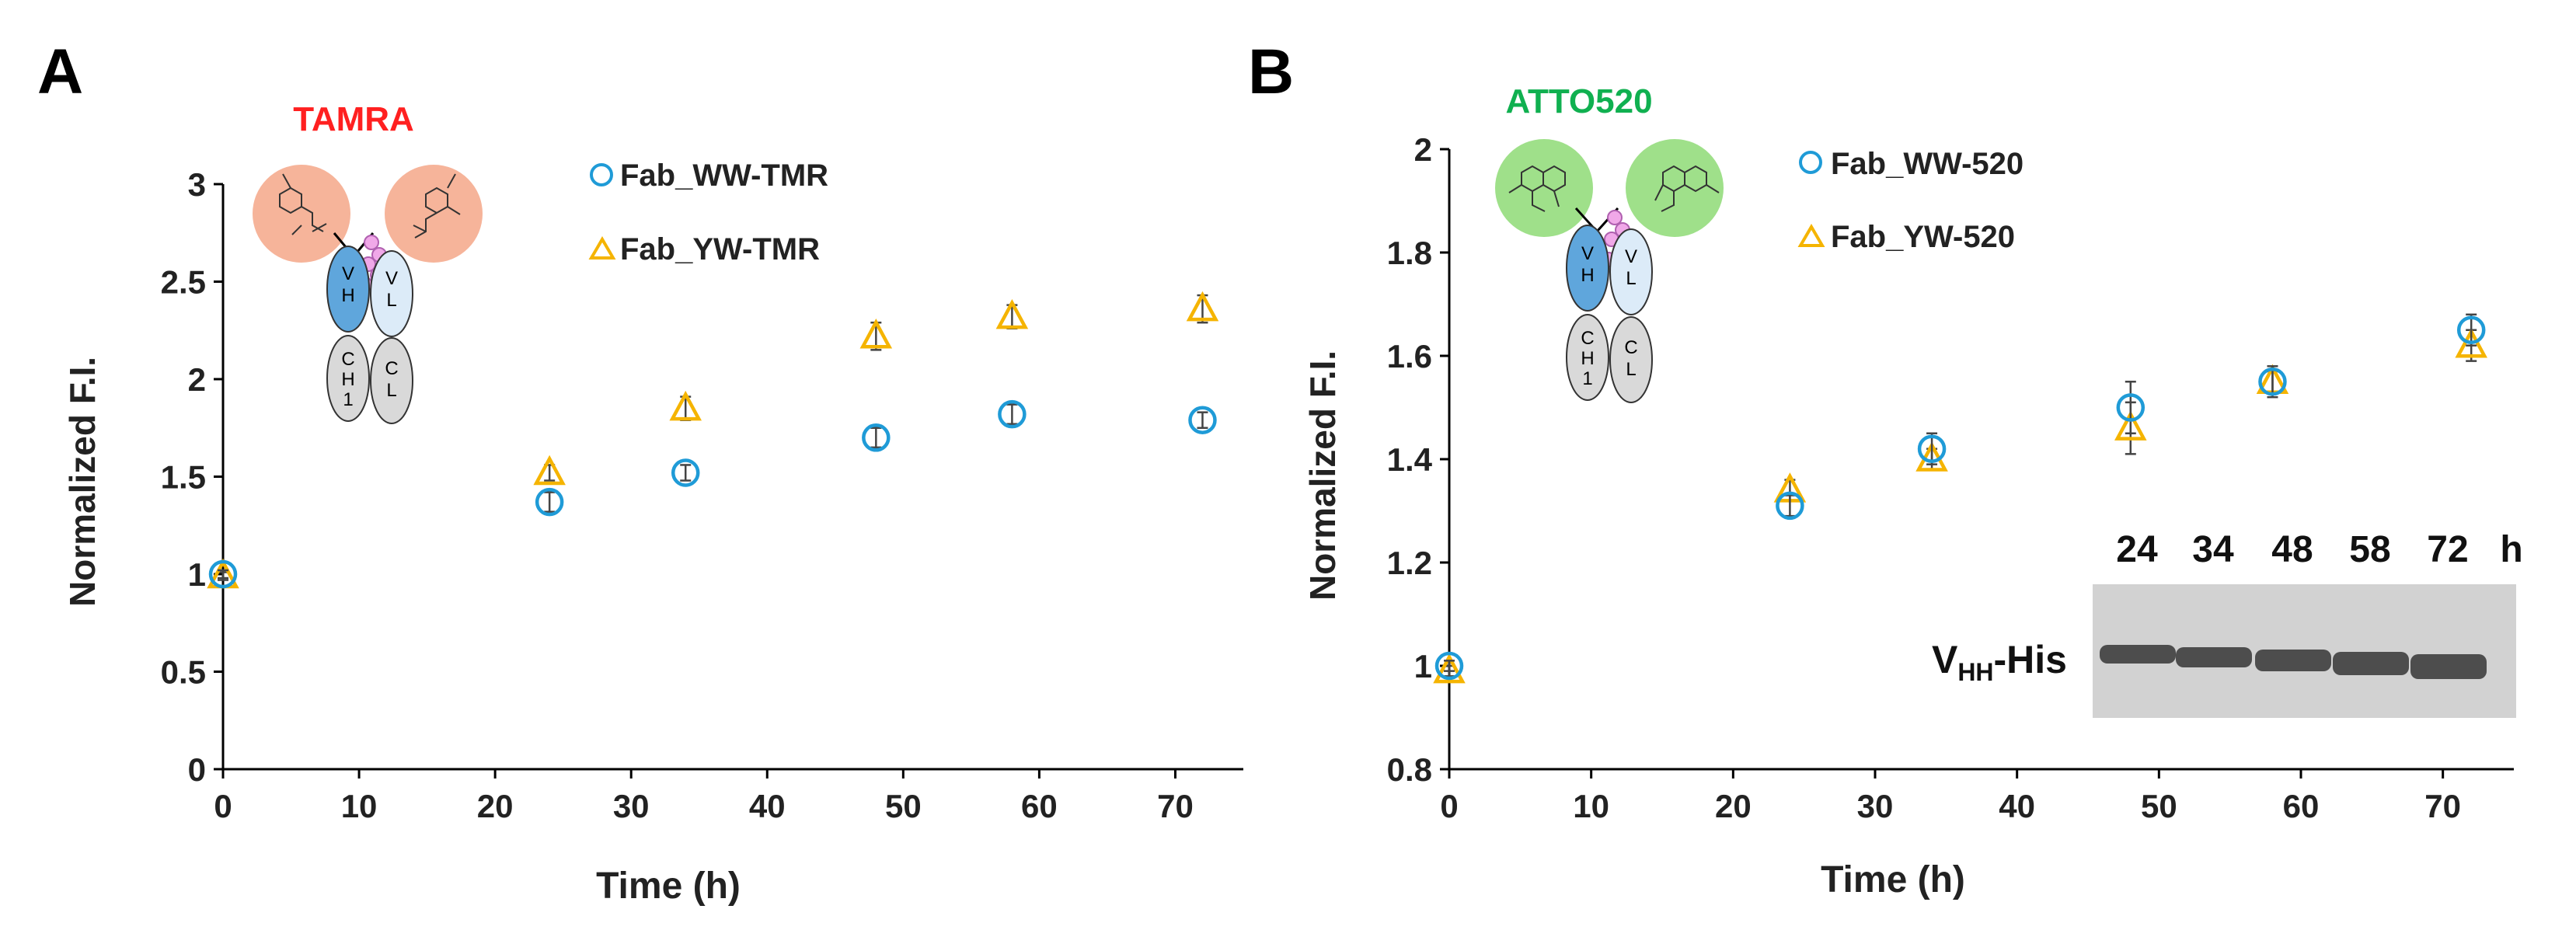  Describe the element at coordinates (495, 806) in the screenshot. I see `panel-a-x-tick-label: 20` at that location.